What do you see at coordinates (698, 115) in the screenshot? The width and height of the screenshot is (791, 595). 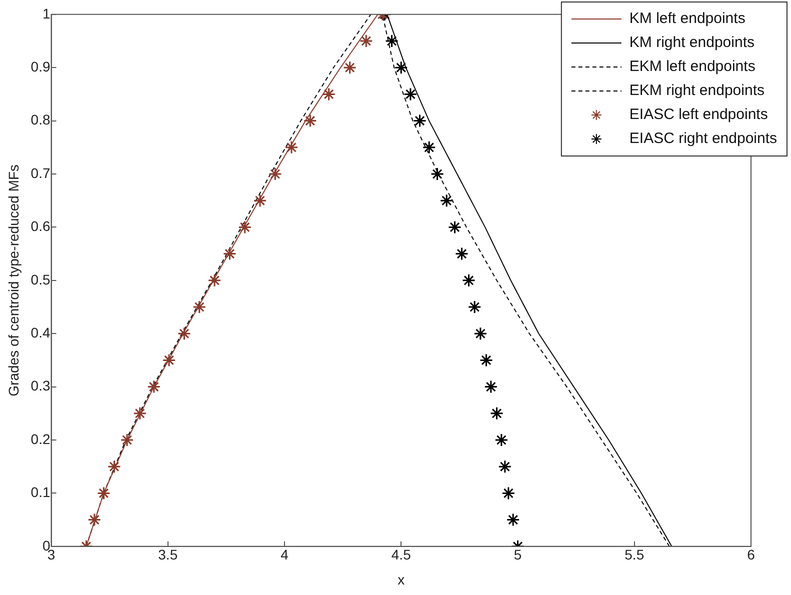 I see `legend-label: EIASC left endpoints` at bounding box center [698, 115].